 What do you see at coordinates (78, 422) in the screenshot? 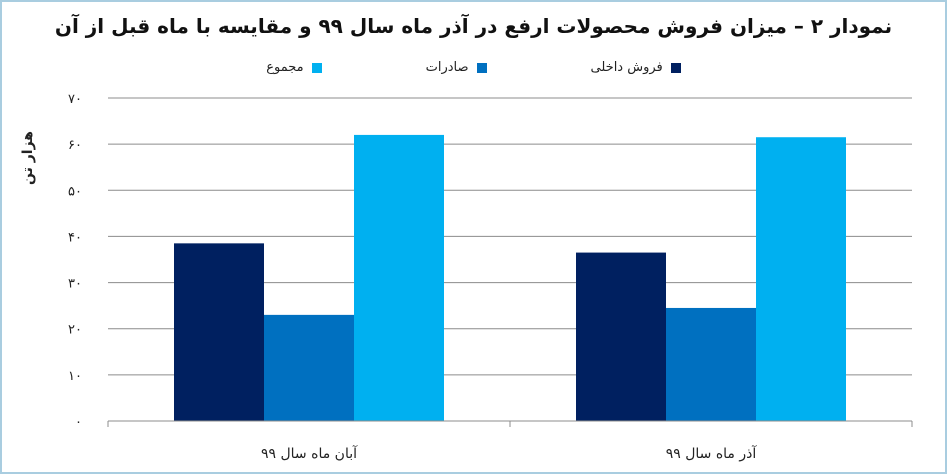
I see `y-tick-label: ۰` at bounding box center [78, 422].